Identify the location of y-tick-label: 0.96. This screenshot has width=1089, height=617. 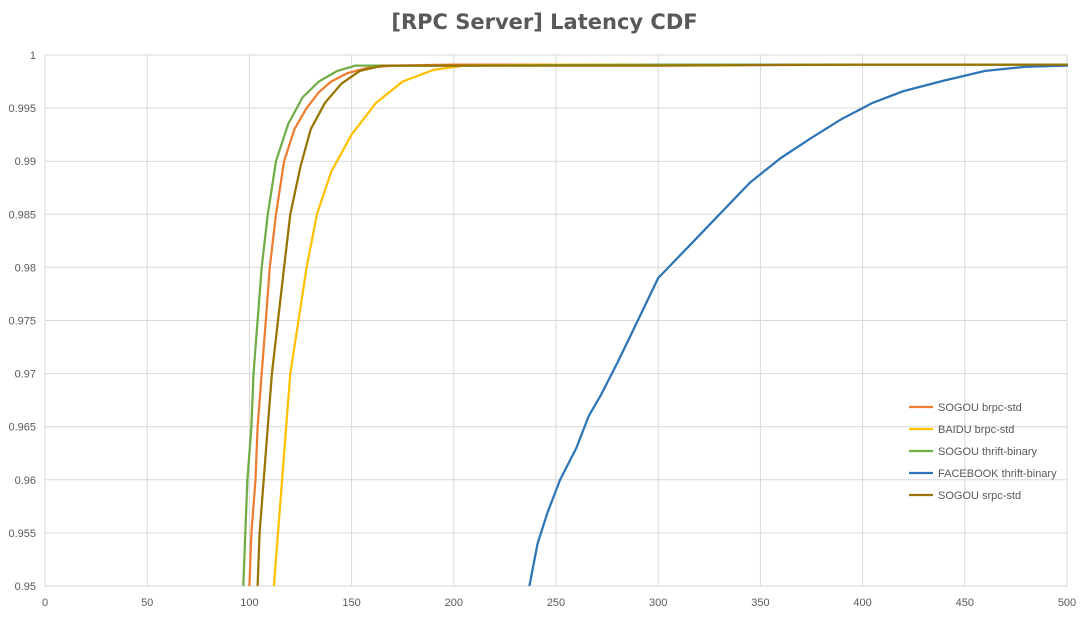
(25, 481).